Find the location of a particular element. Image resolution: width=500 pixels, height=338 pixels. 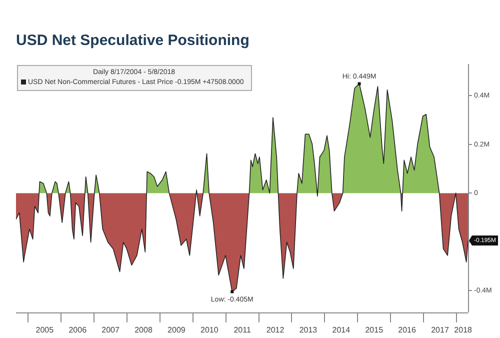

x-tick-label: 2014 is located at coordinates (341, 329).